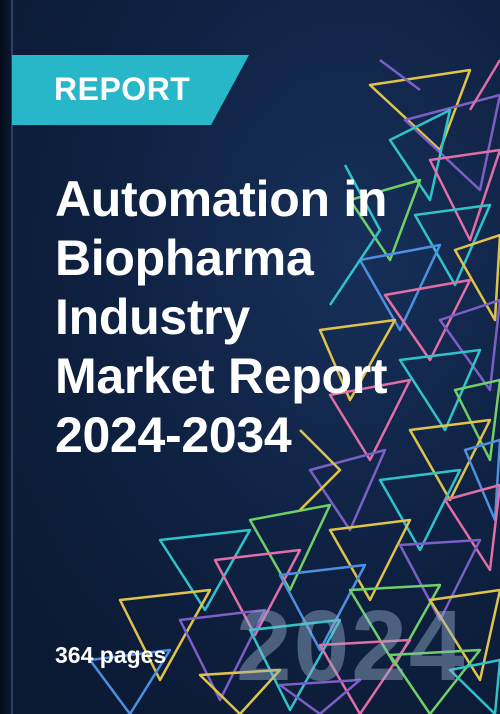  Describe the element at coordinates (221, 376) in the screenshot. I see `title-line: Market Report` at that location.